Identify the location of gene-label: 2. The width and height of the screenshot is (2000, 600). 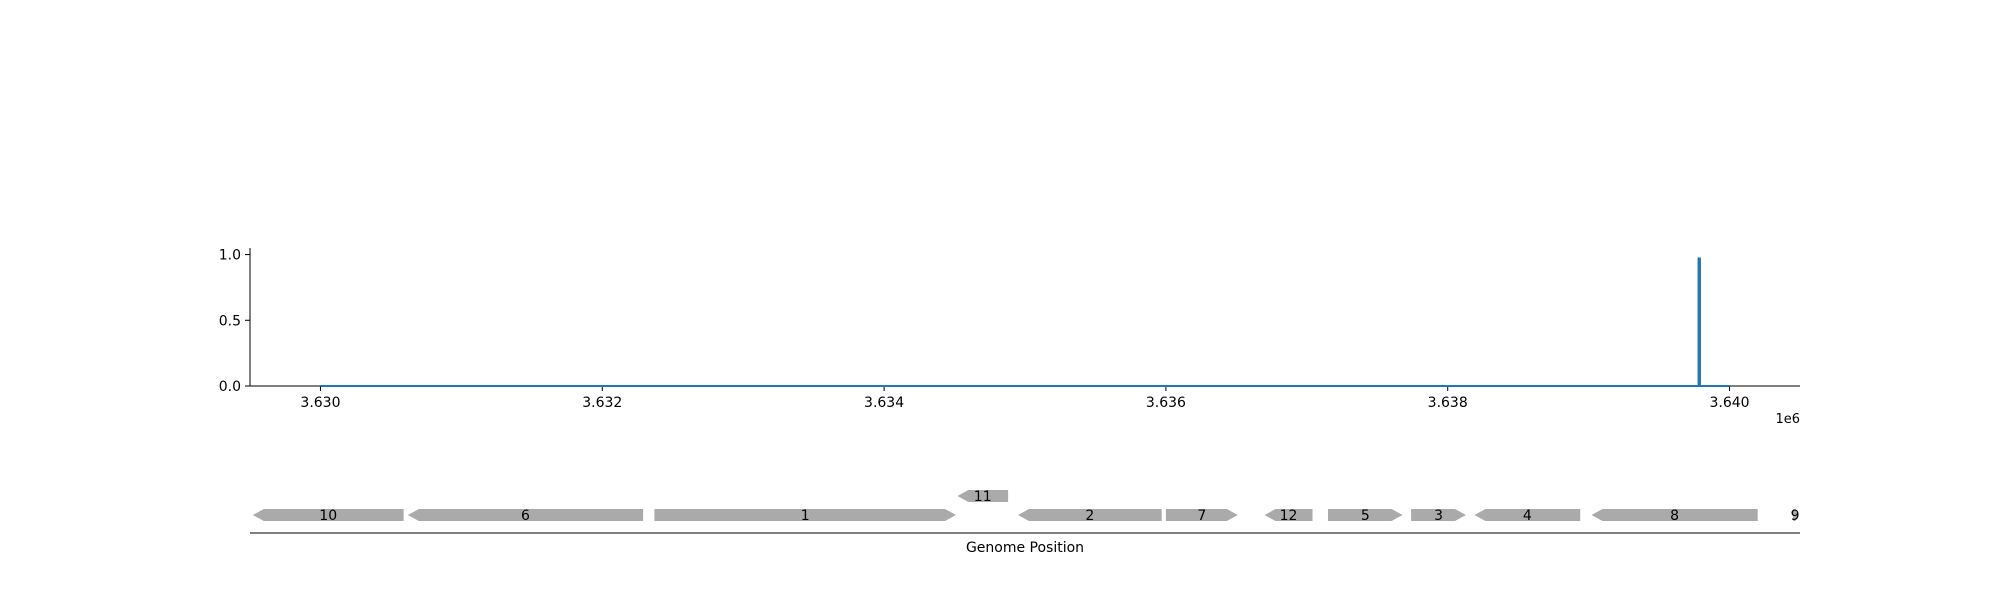
(1089, 516).